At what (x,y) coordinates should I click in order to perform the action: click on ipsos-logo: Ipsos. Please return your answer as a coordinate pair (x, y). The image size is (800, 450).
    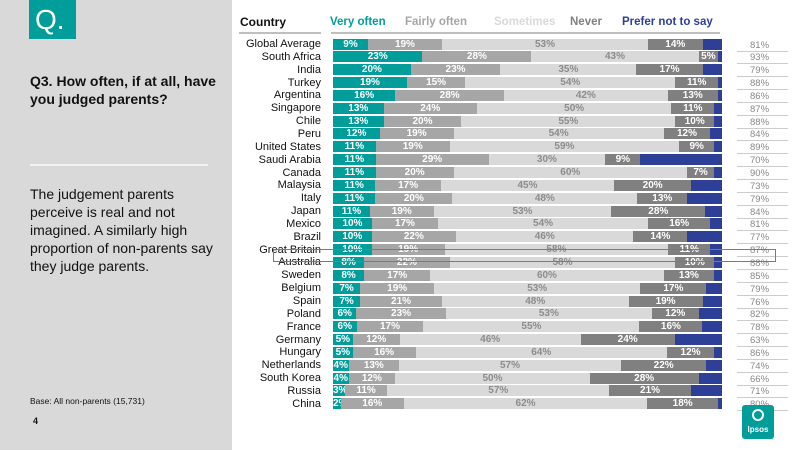
    Looking at the image, I should click on (758, 422).